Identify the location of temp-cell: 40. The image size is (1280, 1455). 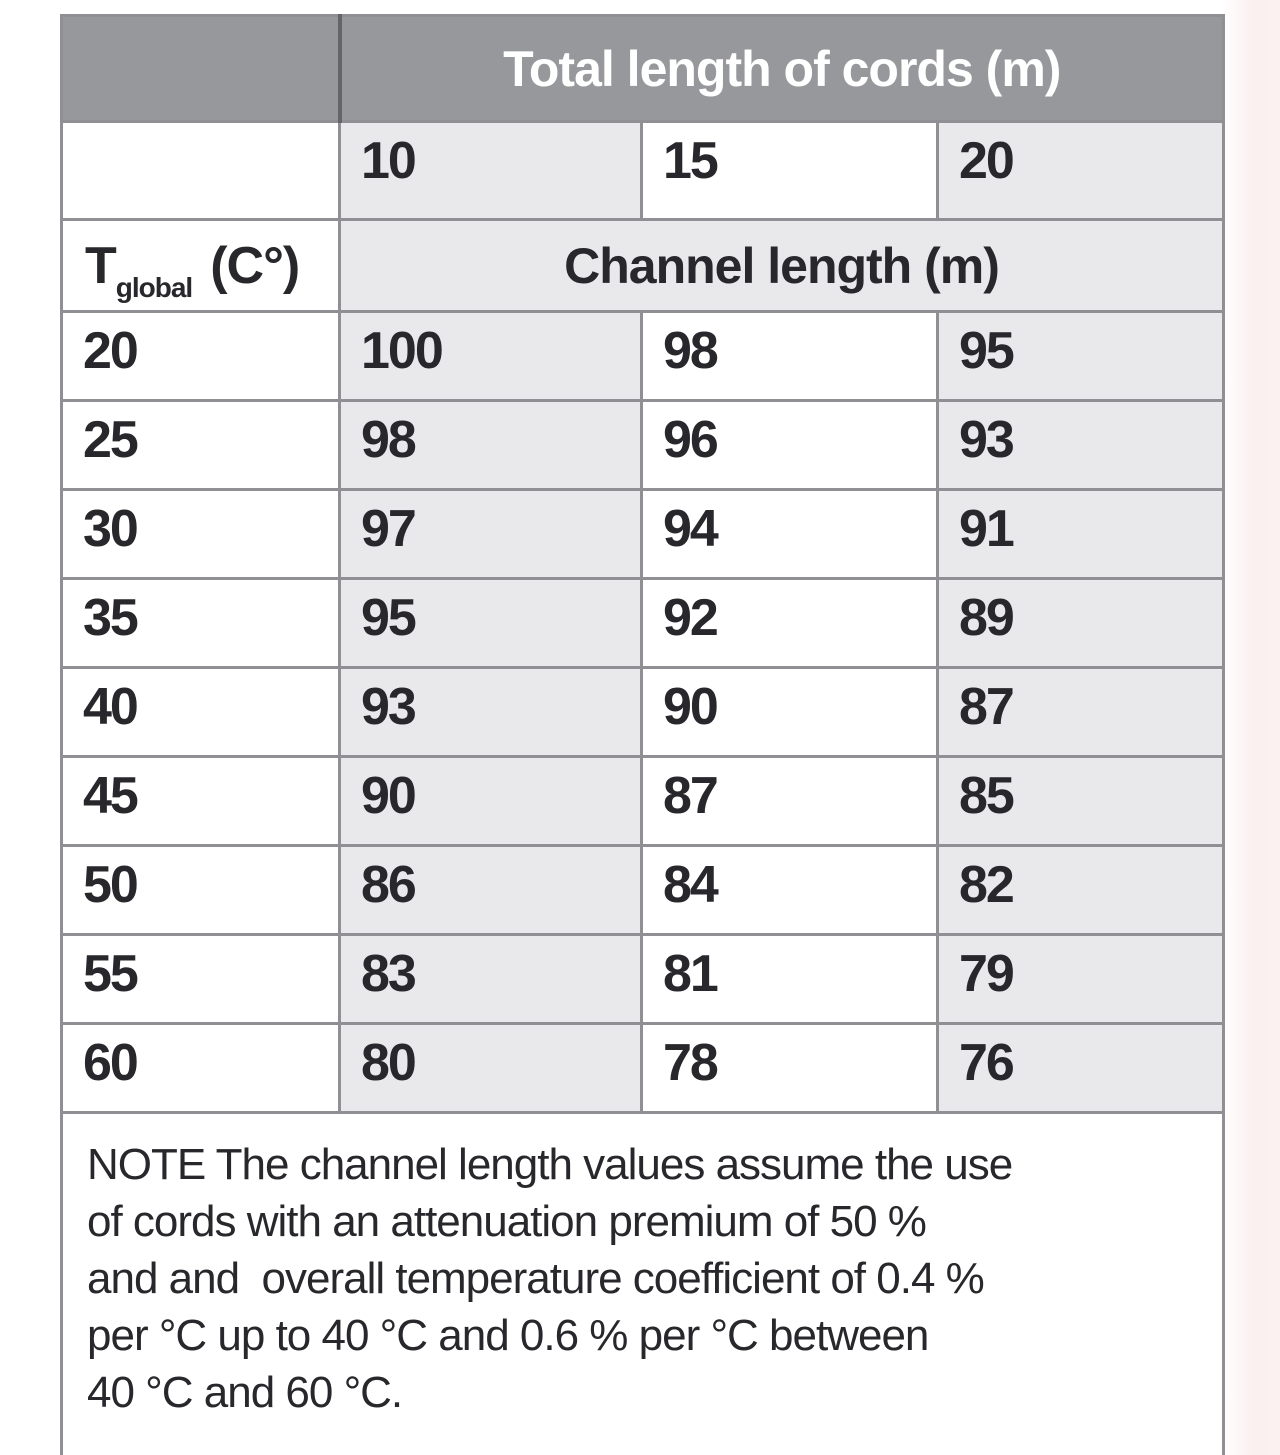
(200, 712).